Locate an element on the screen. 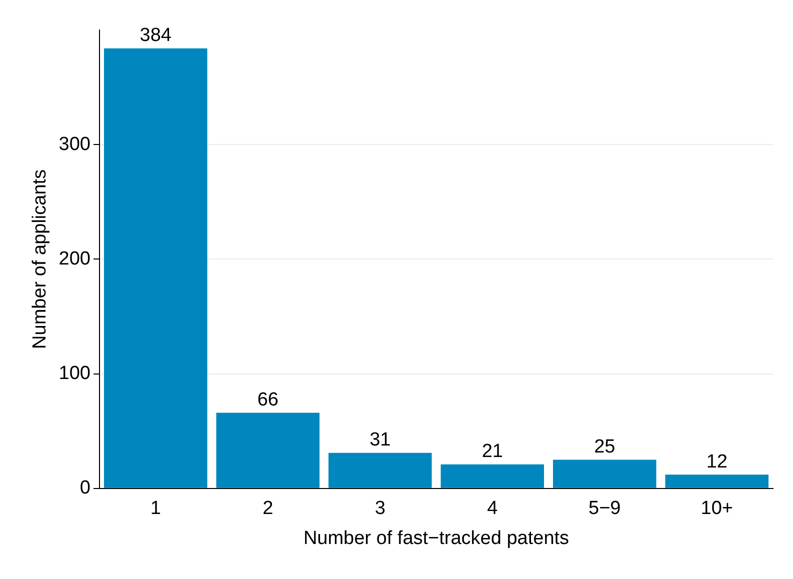  x-tick-label: 2 is located at coordinates (268, 509).